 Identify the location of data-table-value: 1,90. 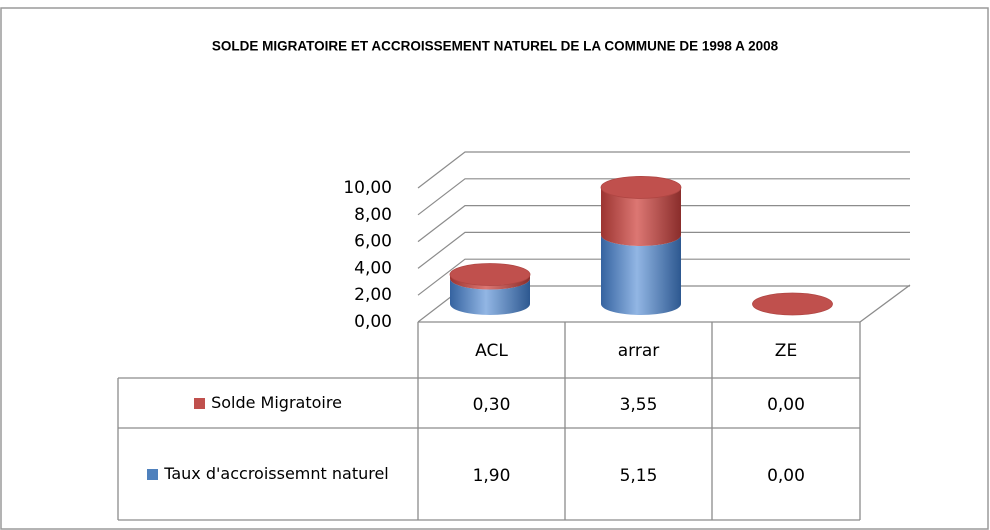
(492, 476).